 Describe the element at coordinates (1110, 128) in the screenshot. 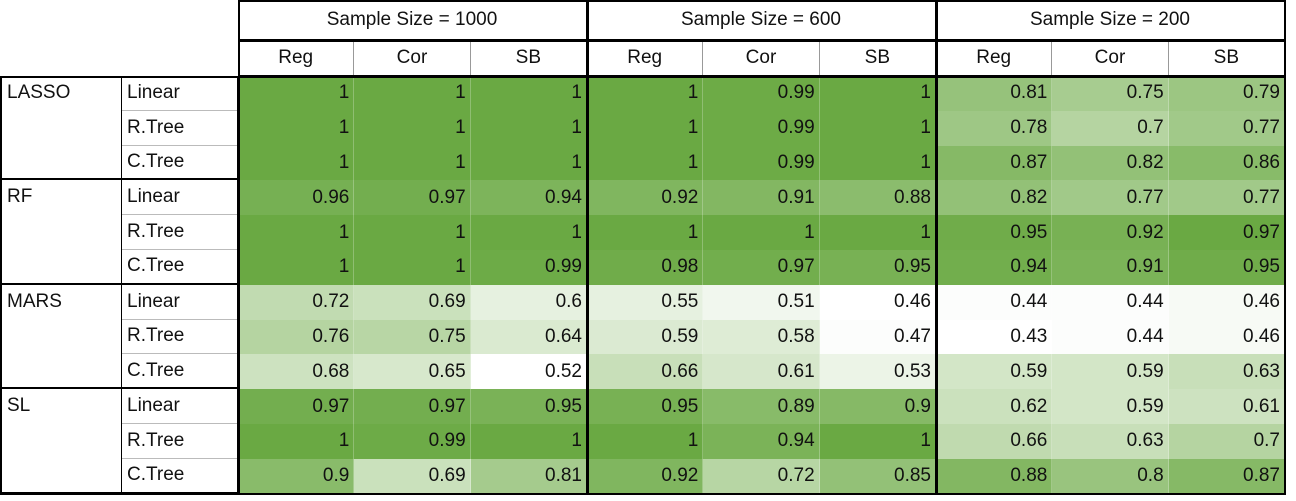

I see `value-cell: 0.7` at that location.